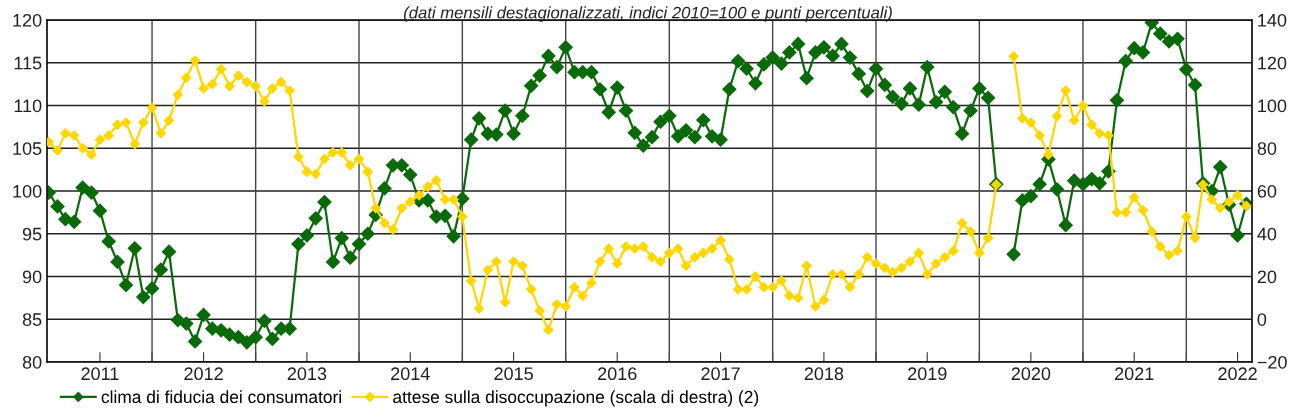 Image resolution: width=1296 pixels, height=418 pixels. I want to click on y-tick-label: 90, so click(32, 277).